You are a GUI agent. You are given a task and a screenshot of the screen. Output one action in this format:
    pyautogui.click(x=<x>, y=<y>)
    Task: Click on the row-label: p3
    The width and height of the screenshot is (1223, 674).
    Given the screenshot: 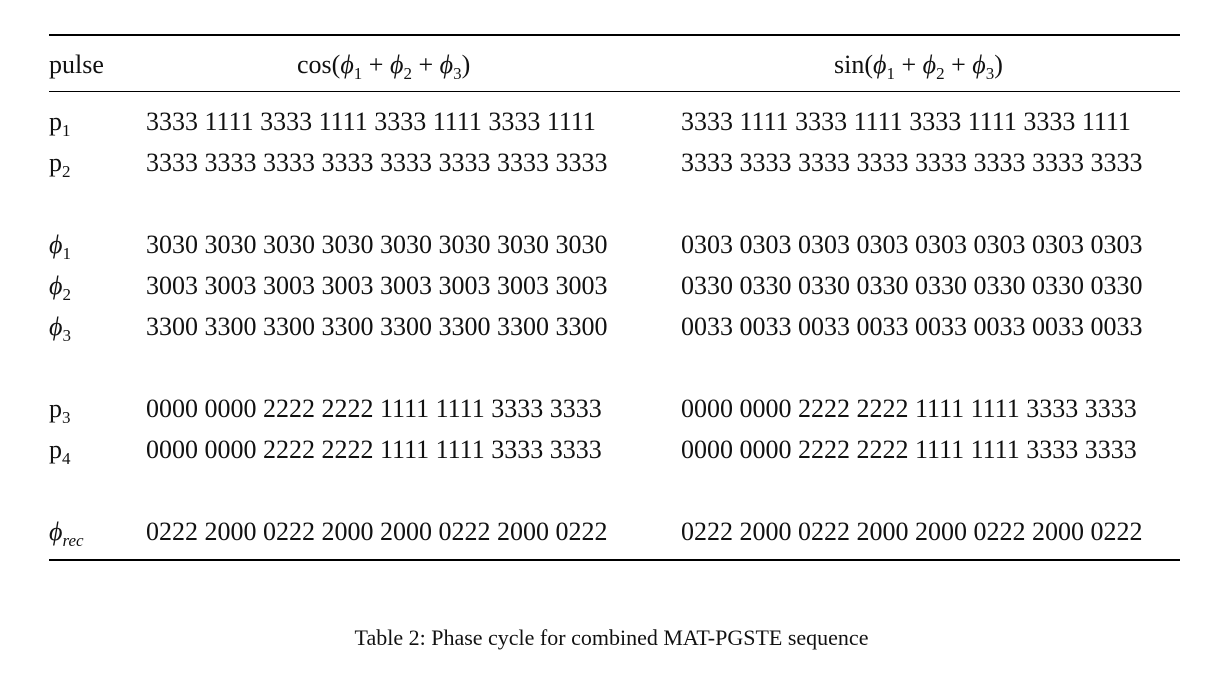 What is the action you would take?
    pyautogui.click(x=60, y=410)
    